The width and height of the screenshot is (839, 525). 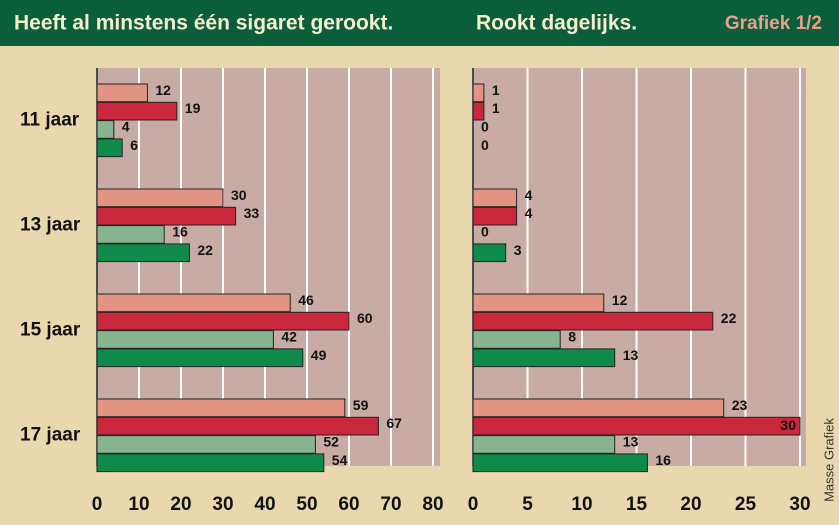 What do you see at coordinates (50, 330) in the screenshot?
I see `category-label: 15 jaar` at bounding box center [50, 330].